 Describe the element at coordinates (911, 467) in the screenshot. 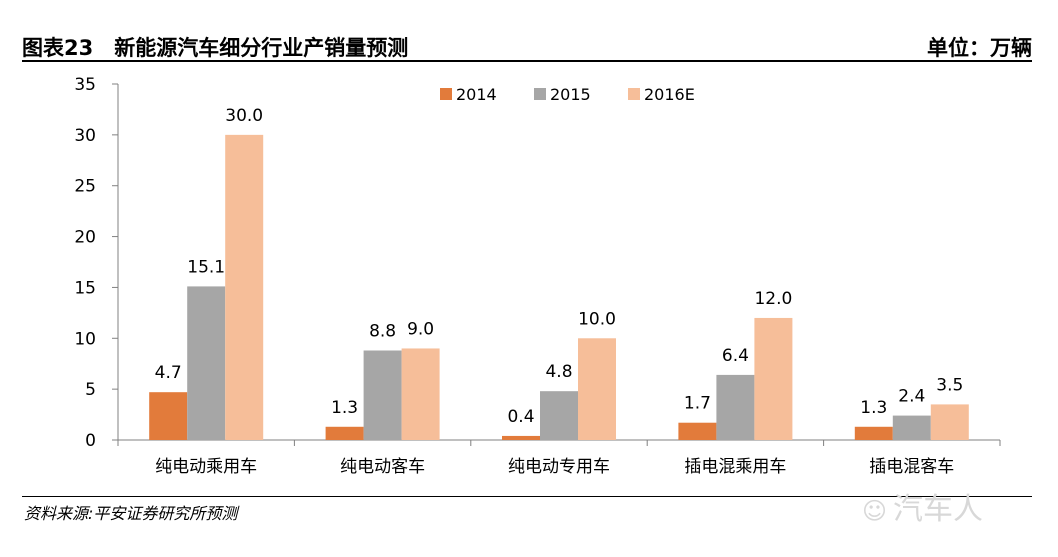

I see `x-tick-label: 插电混客车` at that location.